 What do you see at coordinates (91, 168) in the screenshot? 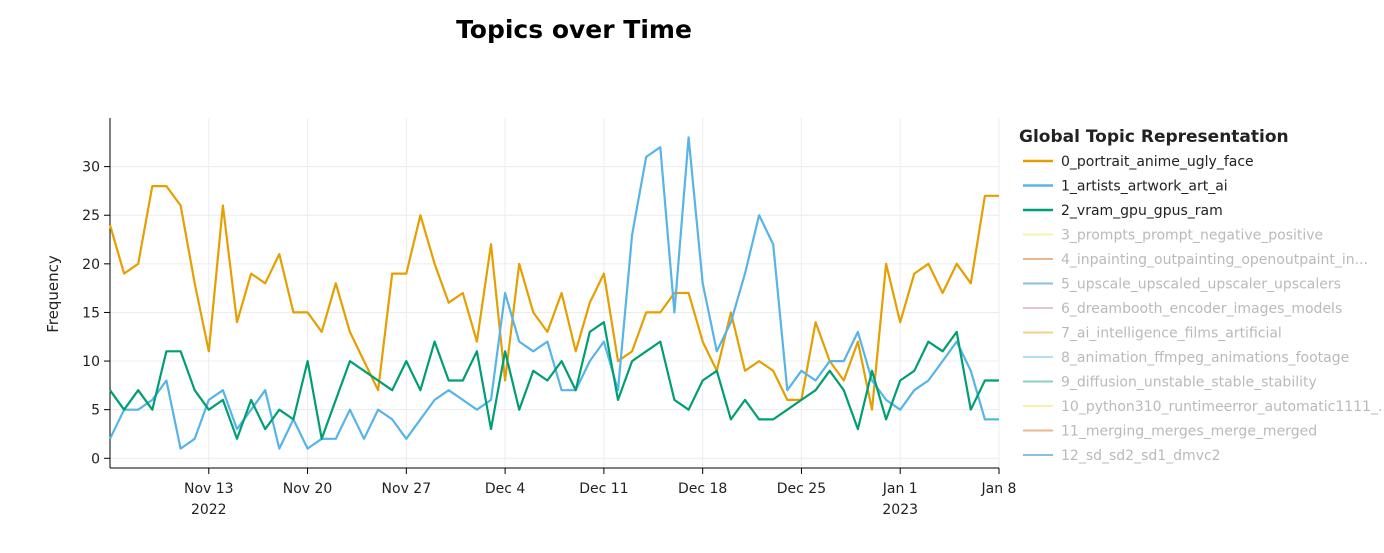
I see `y-tick-label: 30` at bounding box center [91, 168].